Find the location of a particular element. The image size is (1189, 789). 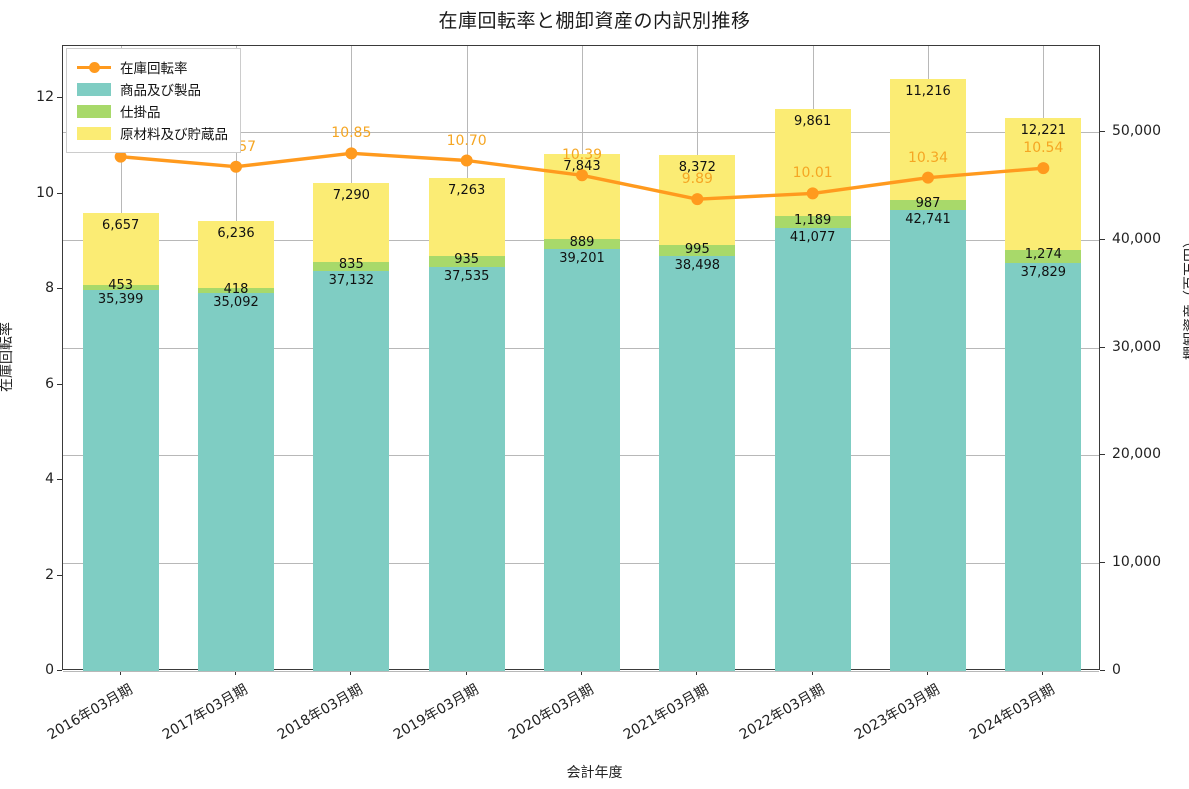

right-axis-tick-label: 10,000 is located at coordinates (1136, 562).